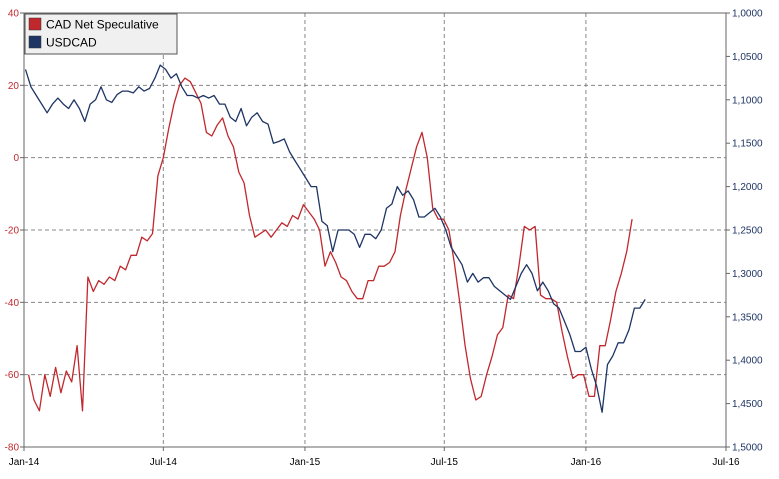 This screenshot has height=479, width=779. I want to click on right-tick-label: 1,2500, so click(747, 231).